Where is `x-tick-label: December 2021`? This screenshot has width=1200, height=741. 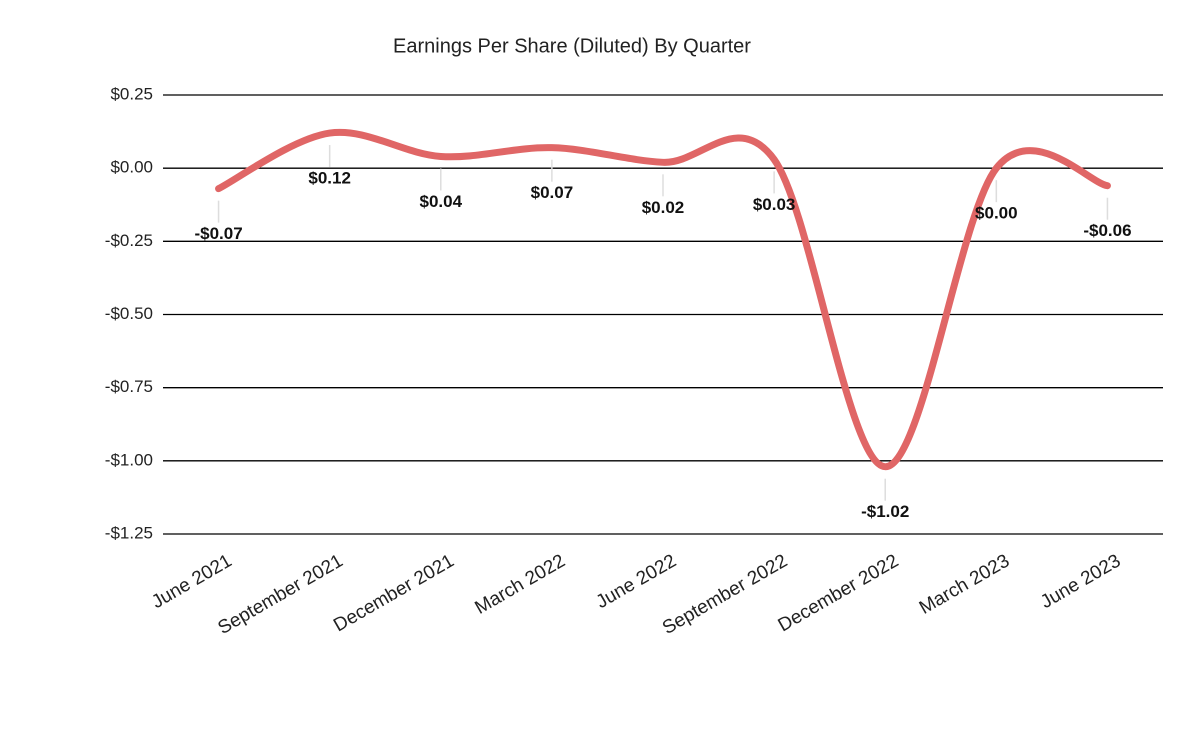 x-tick-label: December 2021 is located at coordinates (394, 593).